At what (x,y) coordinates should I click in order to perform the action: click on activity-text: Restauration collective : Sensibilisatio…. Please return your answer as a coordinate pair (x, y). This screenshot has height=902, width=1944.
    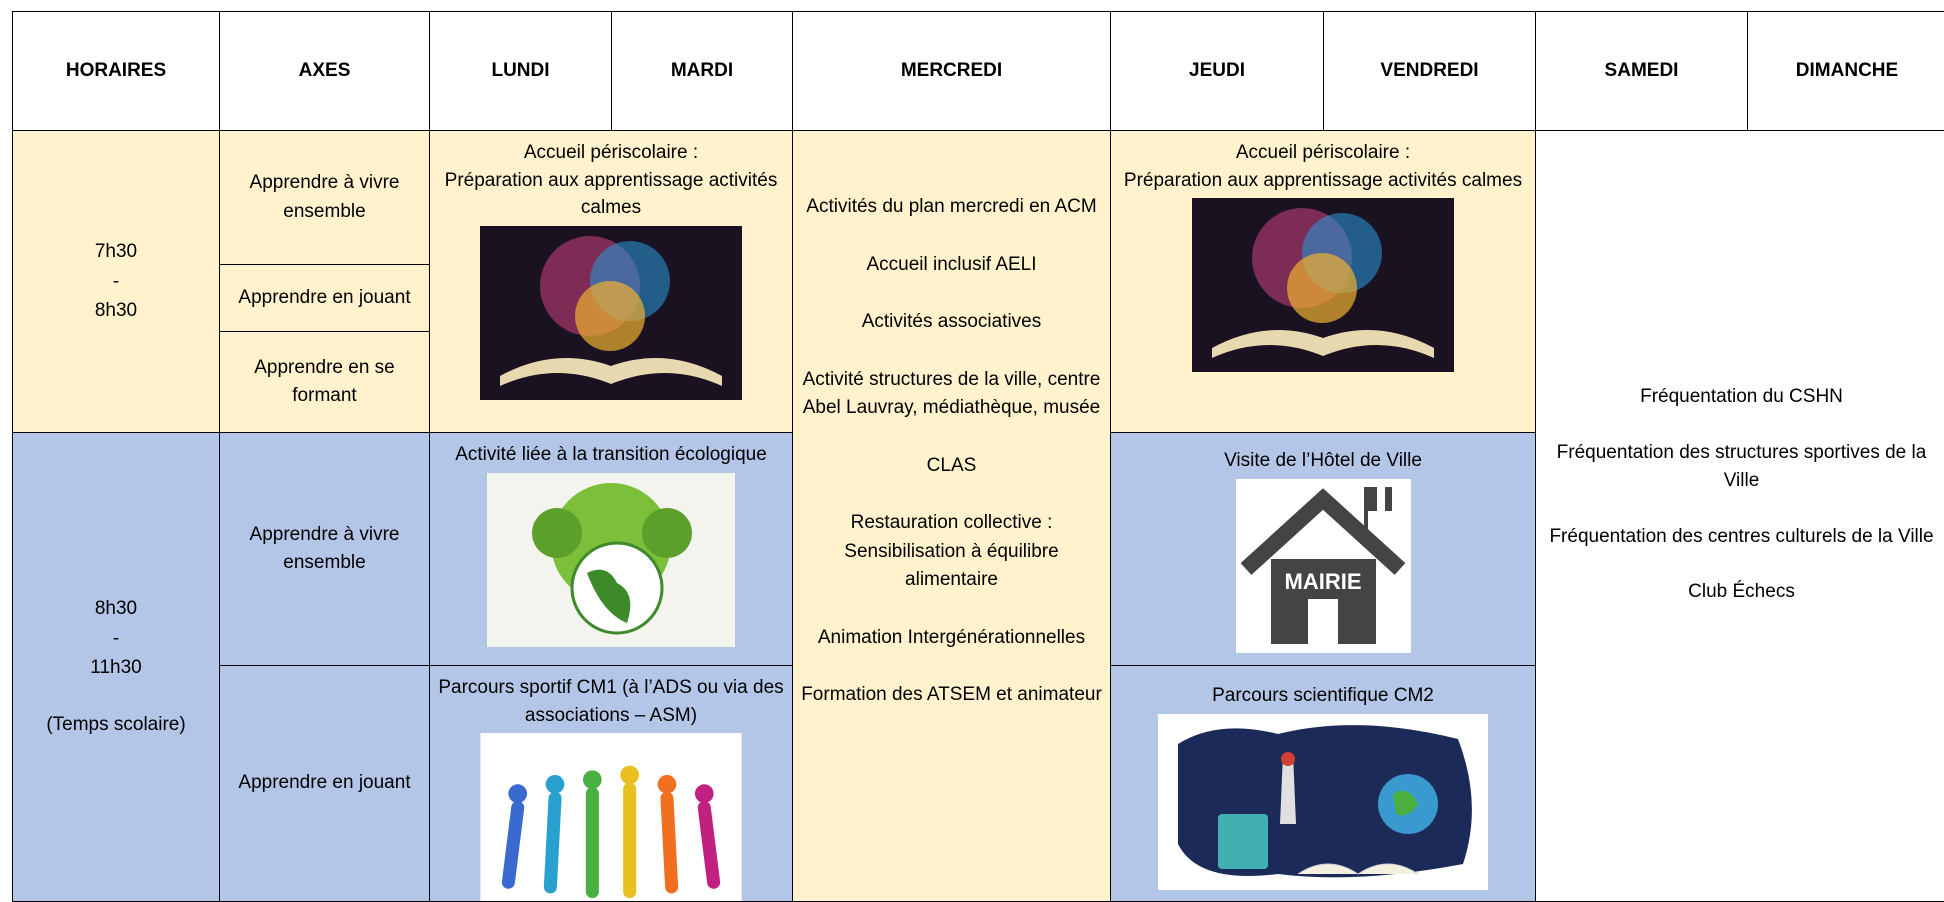
    Looking at the image, I should click on (951, 551).